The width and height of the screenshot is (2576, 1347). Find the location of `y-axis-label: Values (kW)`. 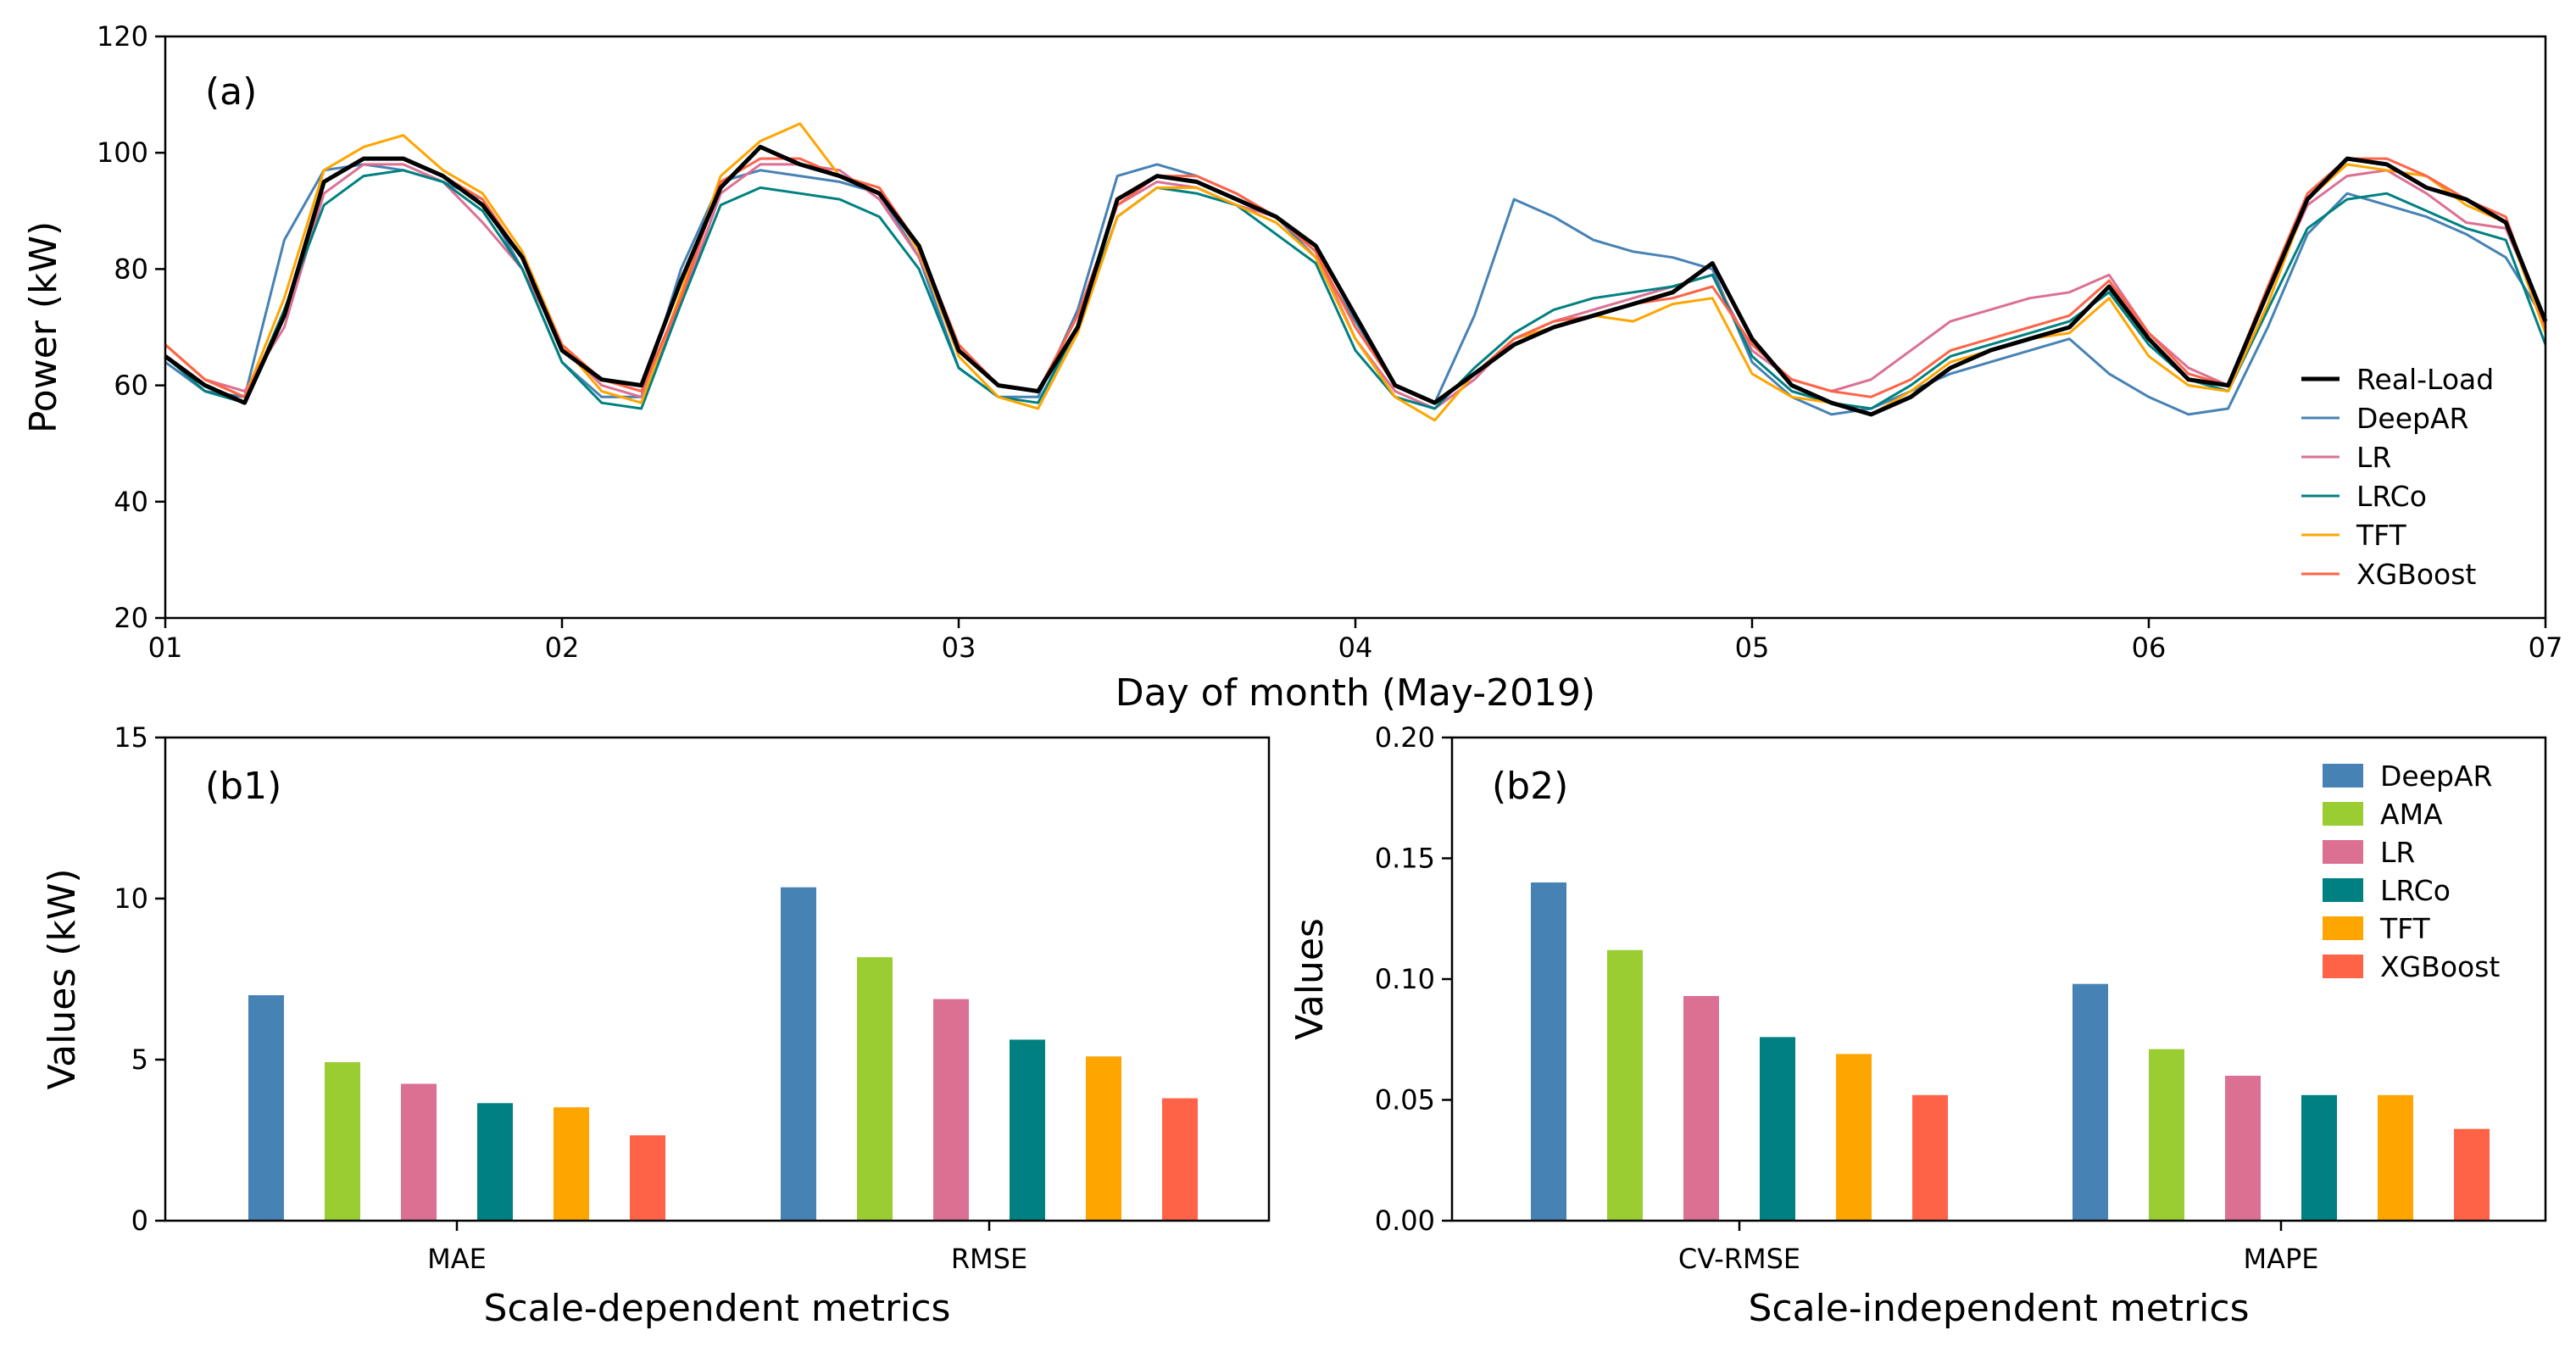

y-axis-label: Values (kW) is located at coordinates (62, 978).